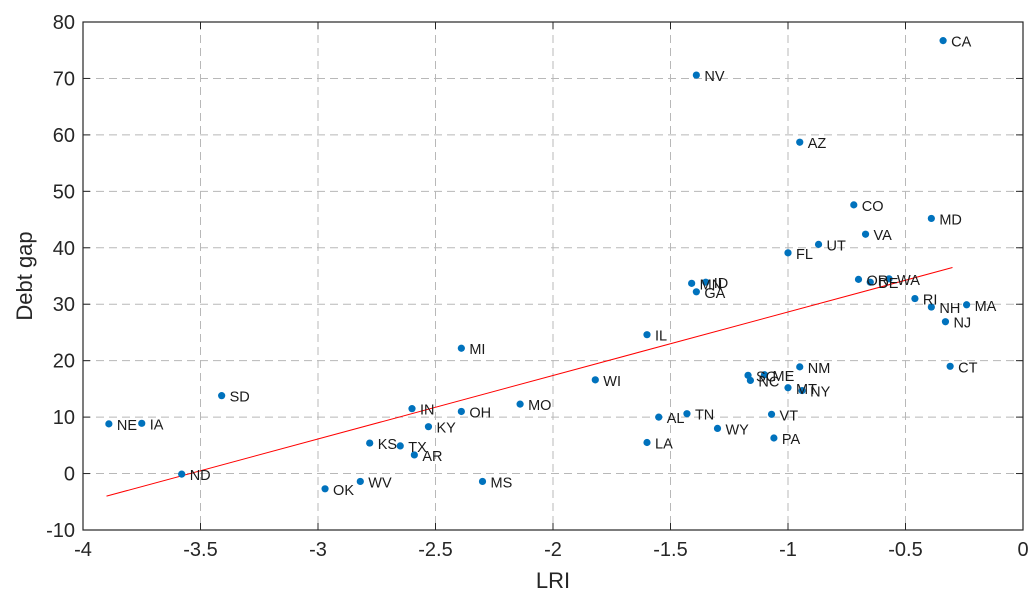  Describe the element at coordinates (711, 285) in the screenshot. I see `data-label: MN` at that location.